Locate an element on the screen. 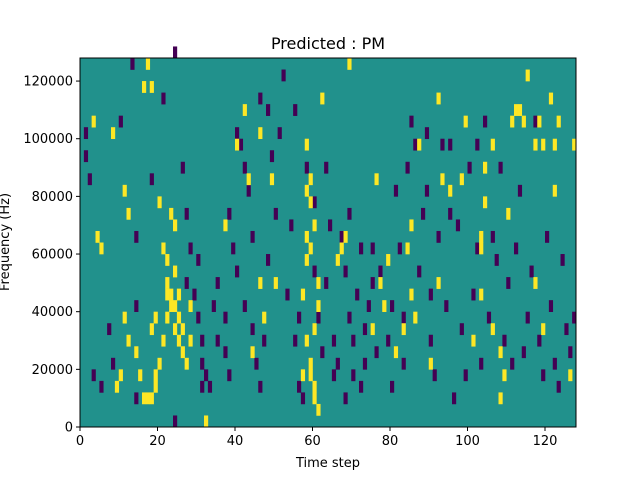 The width and height of the screenshot is (640, 480). y-tick-label: 100000 is located at coordinates (48, 139).